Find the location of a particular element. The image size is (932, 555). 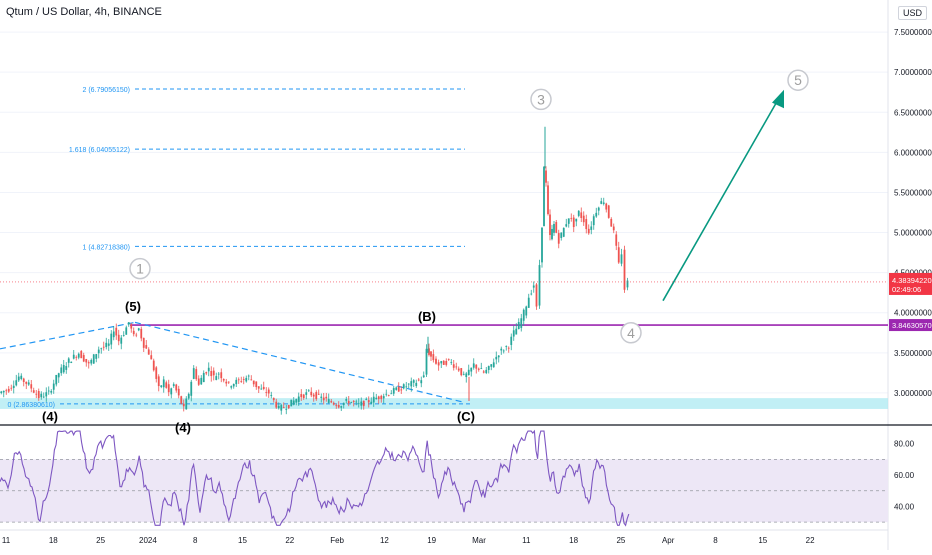

rsi-tick-label: 80.00 is located at coordinates (904, 444).